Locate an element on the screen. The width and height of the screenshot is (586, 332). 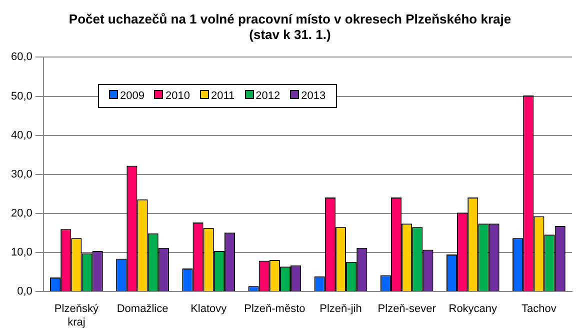
legend-label: 2012 is located at coordinates (267, 96).